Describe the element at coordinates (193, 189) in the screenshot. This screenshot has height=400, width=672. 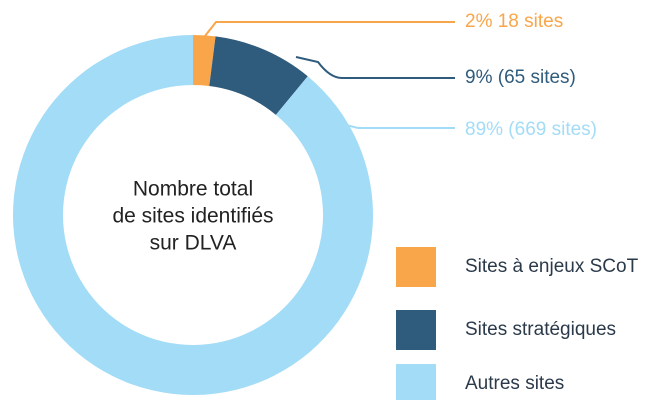
I see `center-text: Nombre total` at that location.